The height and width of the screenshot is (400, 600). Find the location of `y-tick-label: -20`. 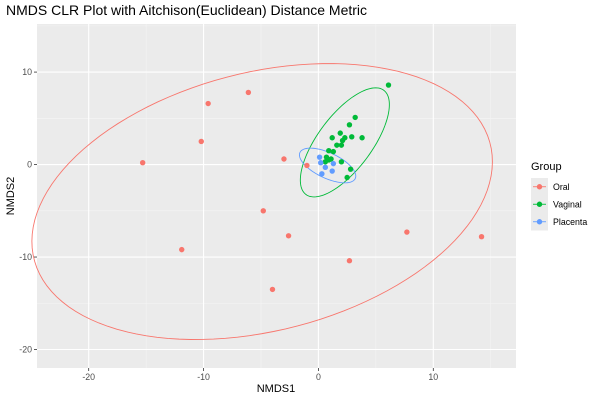

y-tick-label: -20 is located at coordinates (25, 350).